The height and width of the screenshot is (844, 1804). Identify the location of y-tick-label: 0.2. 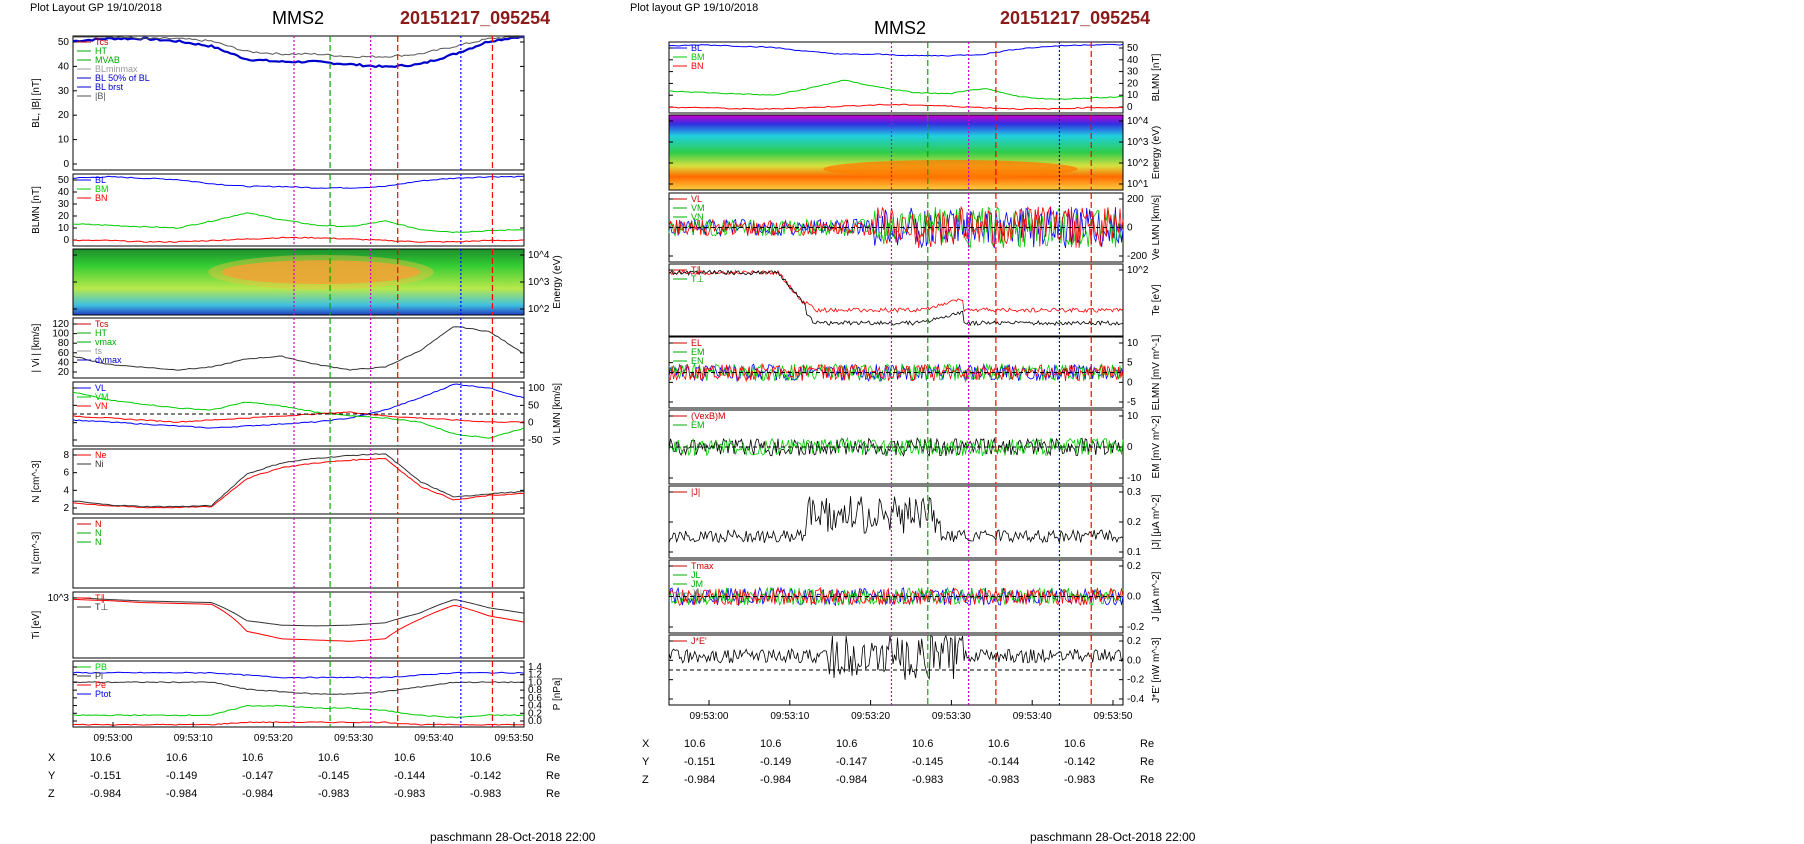
(1134, 641).